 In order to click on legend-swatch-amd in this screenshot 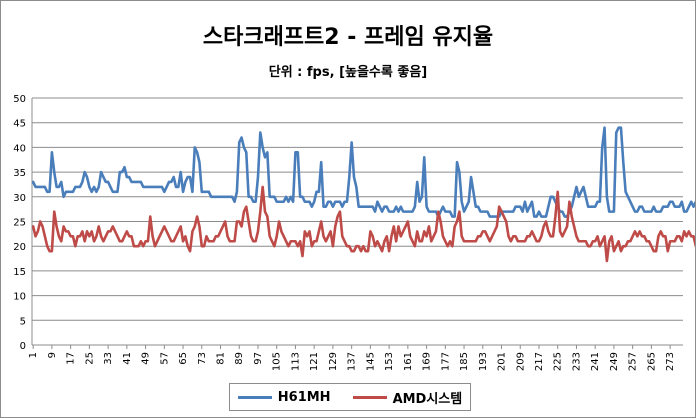, I will do `click(369, 397)`.